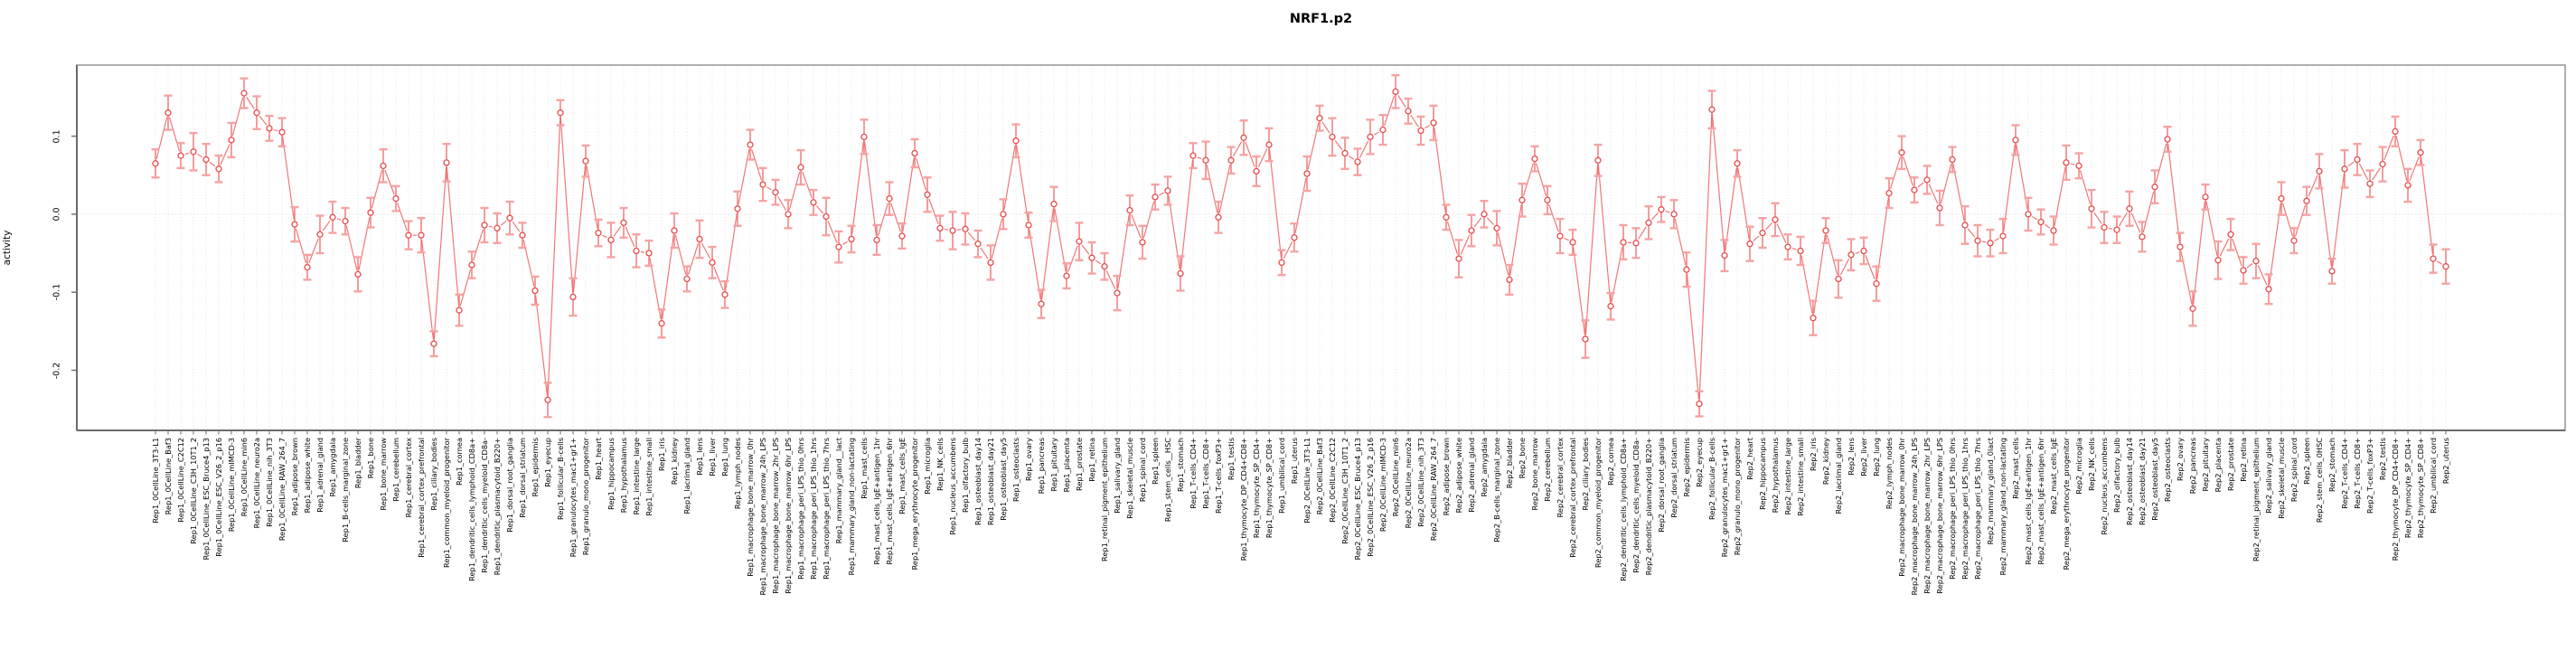  I want to click on x-tick-label: Rep1_NK_cells, so click(940, 465).